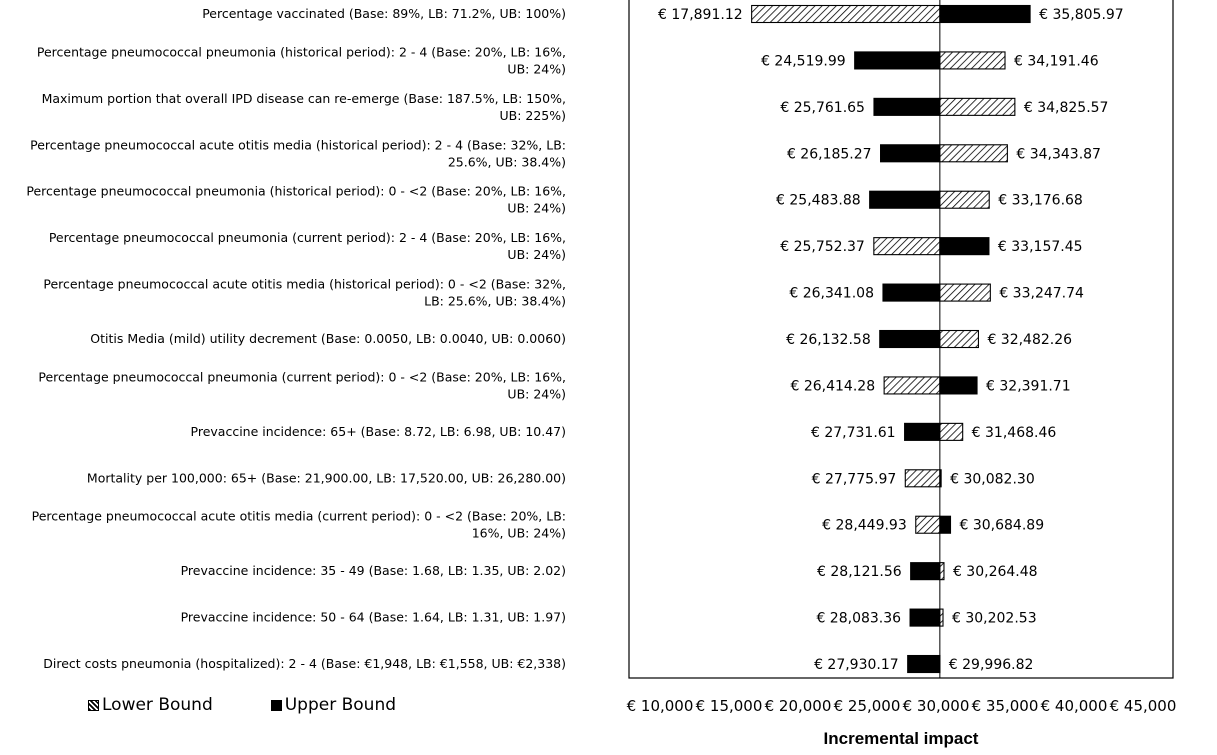 Image resolution: width=1217 pixels, height=755 pixels. Describe the element at coordinates (242, 705) in the screenshot. I see `legend: Lower Bound Upper Bound` at that location.